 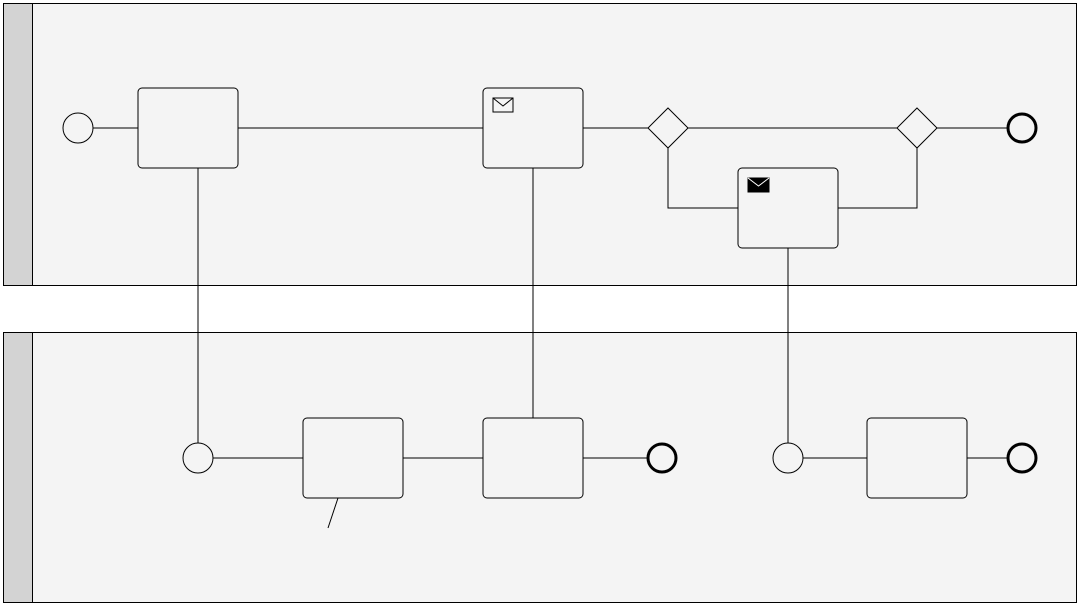 What do you see at coordinates (917, 458) in the screenshot?
I see `task-b3` at bounding box center [917, 458].